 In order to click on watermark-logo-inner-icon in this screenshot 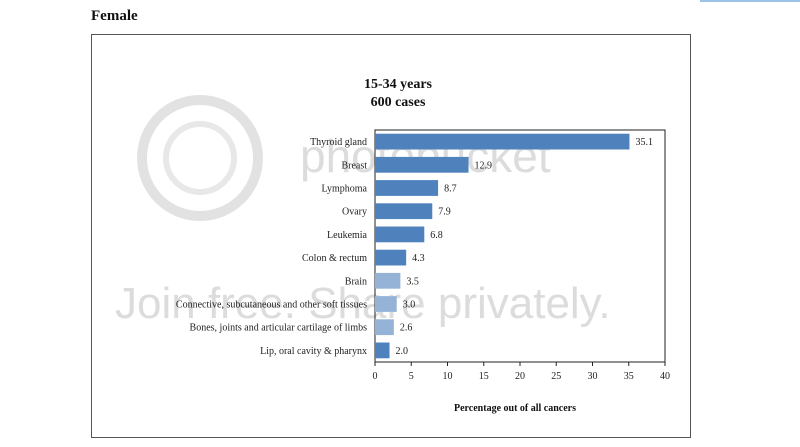, I will do `click(200, 158)`.